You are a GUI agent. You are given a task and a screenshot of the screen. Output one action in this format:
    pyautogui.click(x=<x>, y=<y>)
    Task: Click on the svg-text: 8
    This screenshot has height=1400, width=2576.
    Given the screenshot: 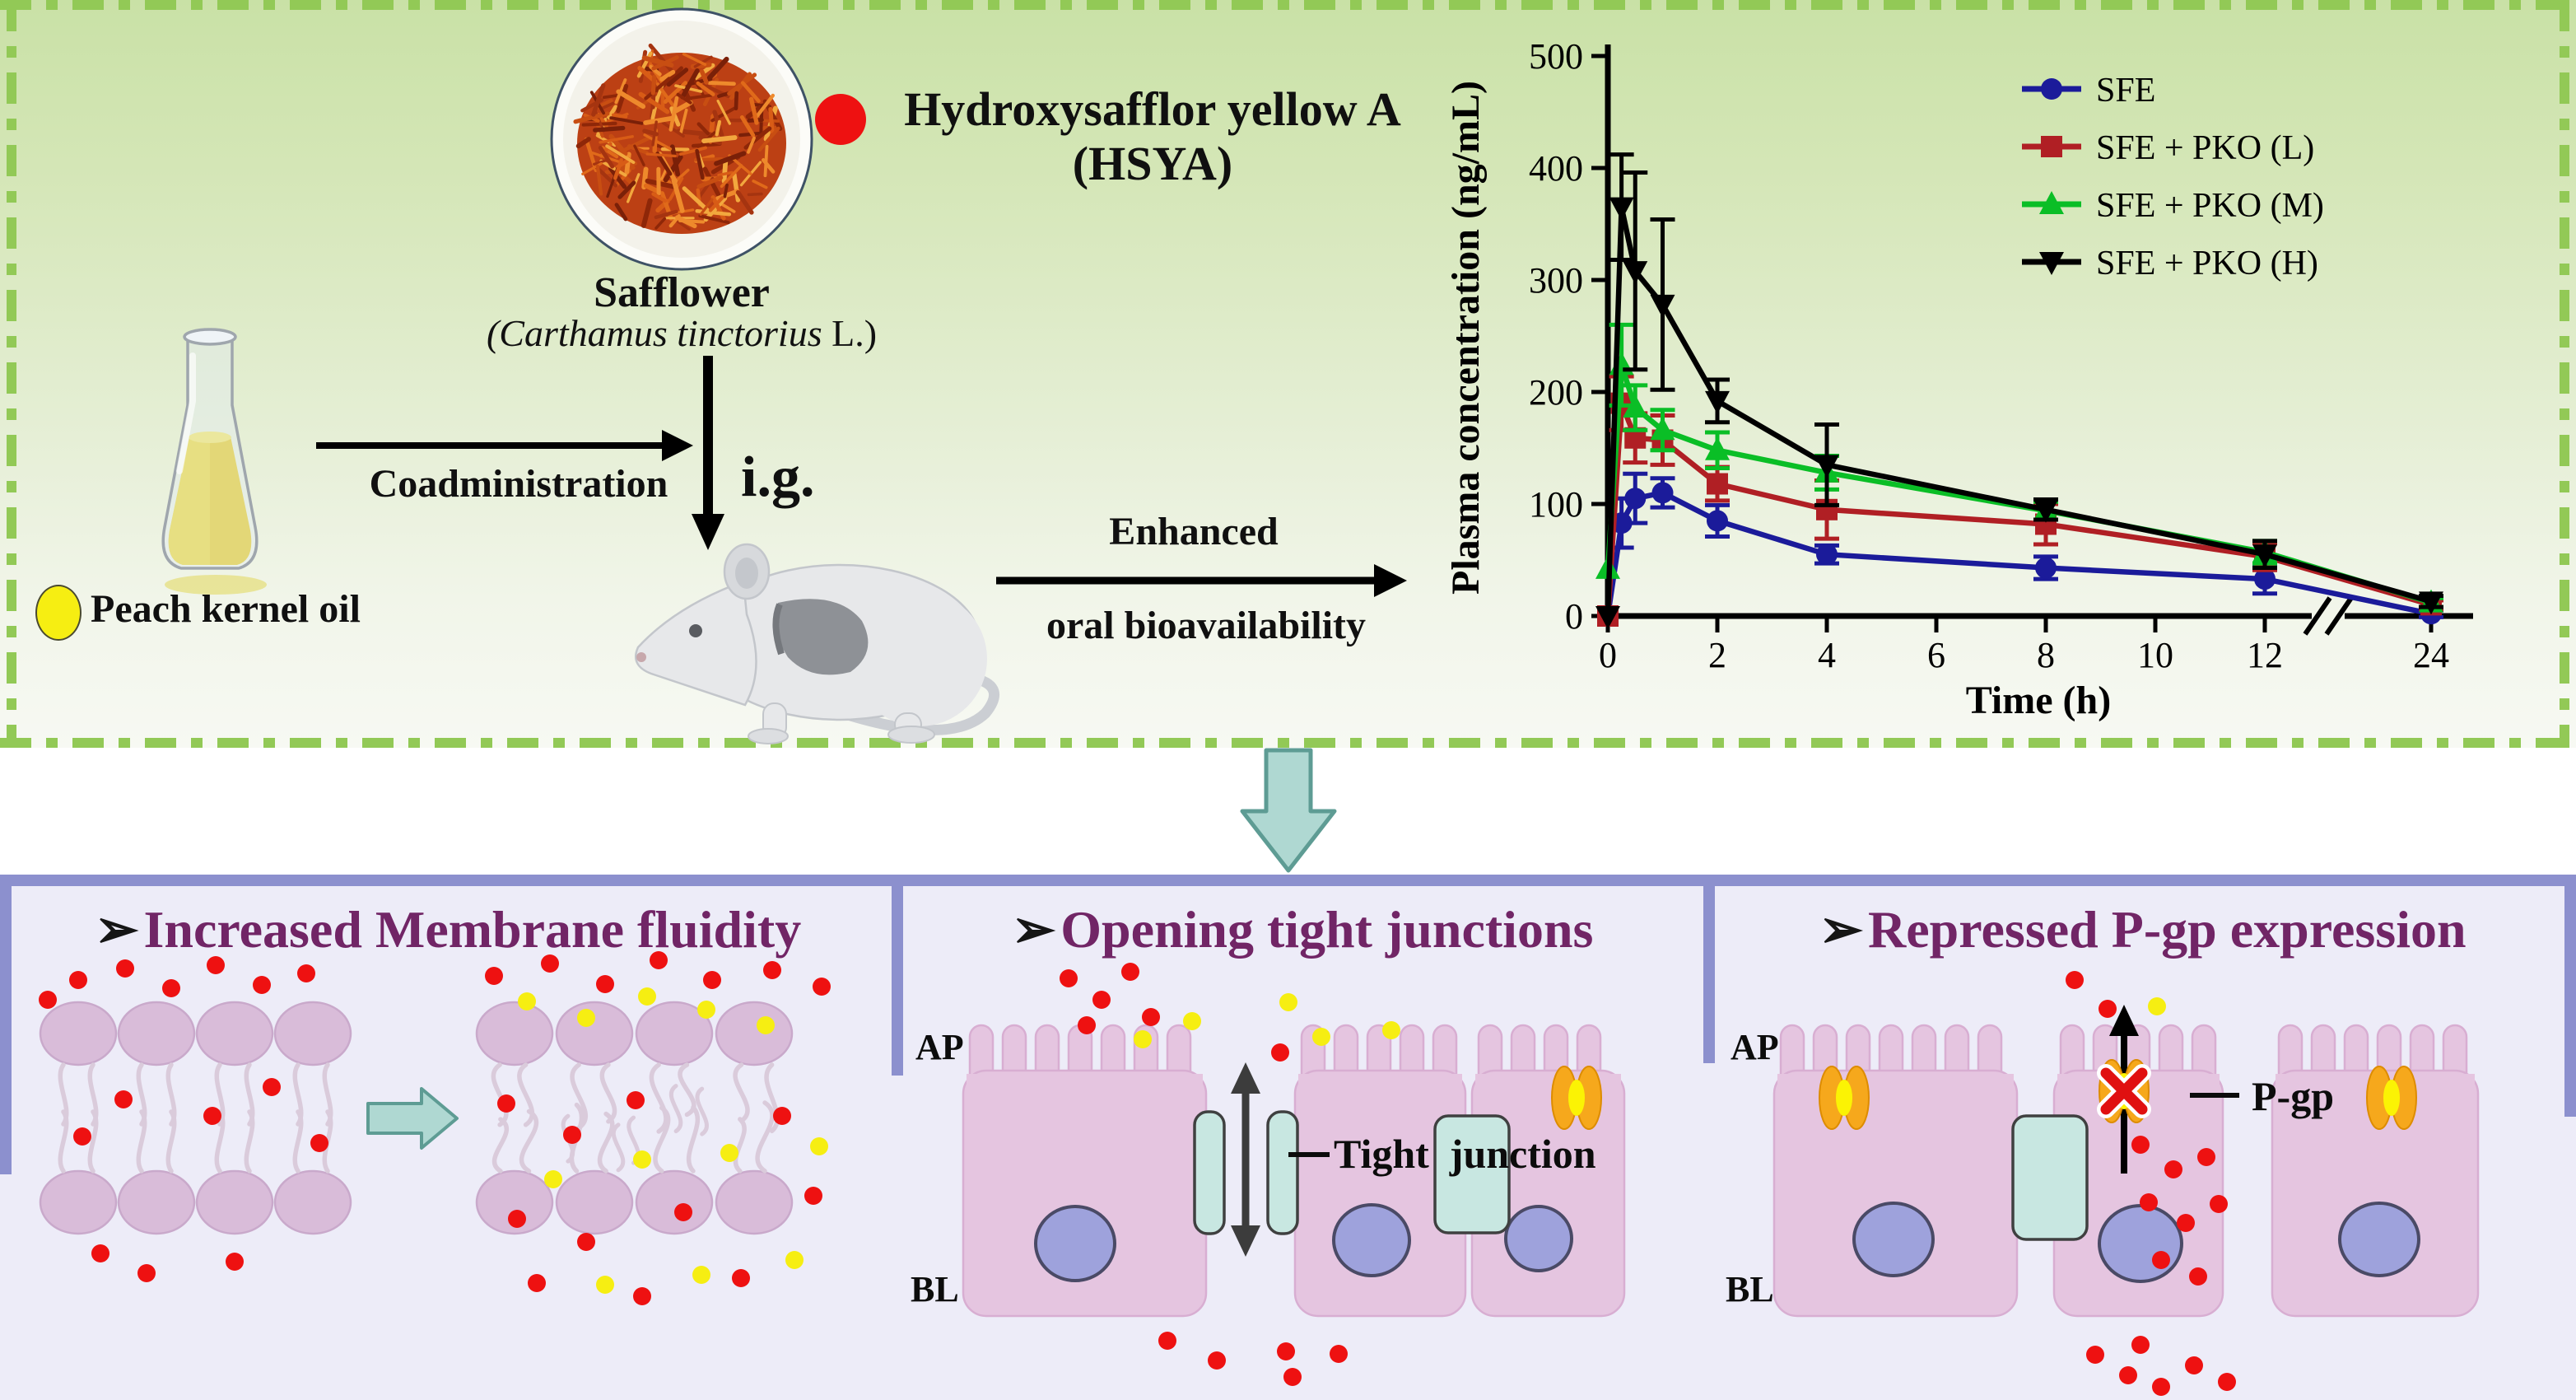 What is the action you would take?
    pyautogui.click(x=2046, y=655)
    